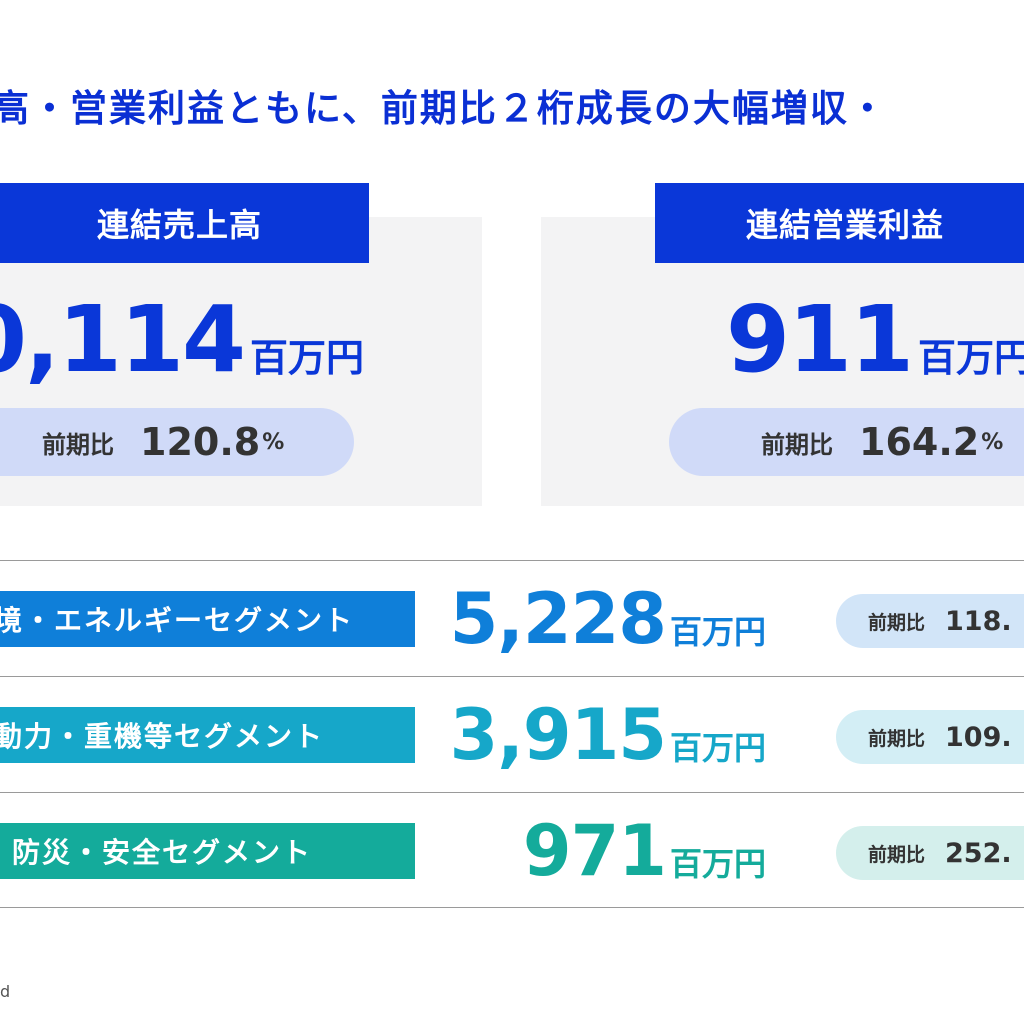 This screenshot has width=1024, height=1024. What do you see at coordinates (919, 442) in the screenshot?
I see `operating-profit-yoy-value: 164.2` at bounding box center [919, 442].